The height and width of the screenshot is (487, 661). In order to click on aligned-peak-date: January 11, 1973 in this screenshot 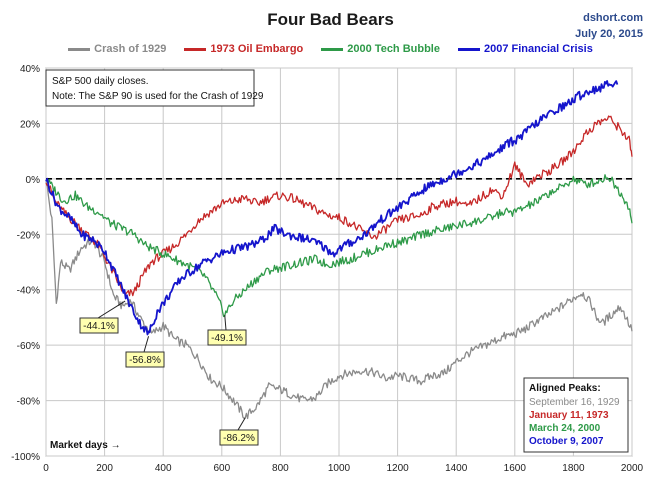, I will do `click(569, 415)`.